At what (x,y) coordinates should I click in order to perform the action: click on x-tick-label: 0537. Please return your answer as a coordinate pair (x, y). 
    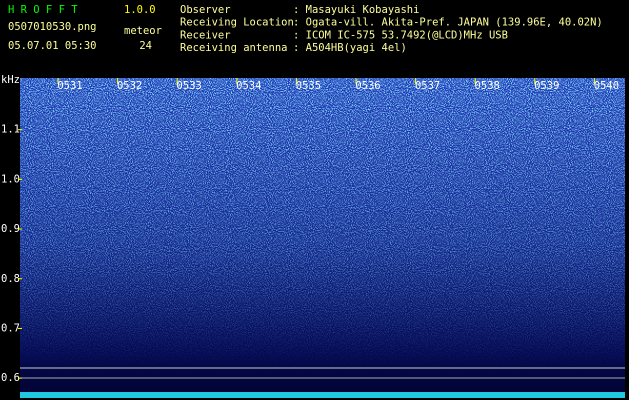
    Looking at the image, I should click on (427, 86).